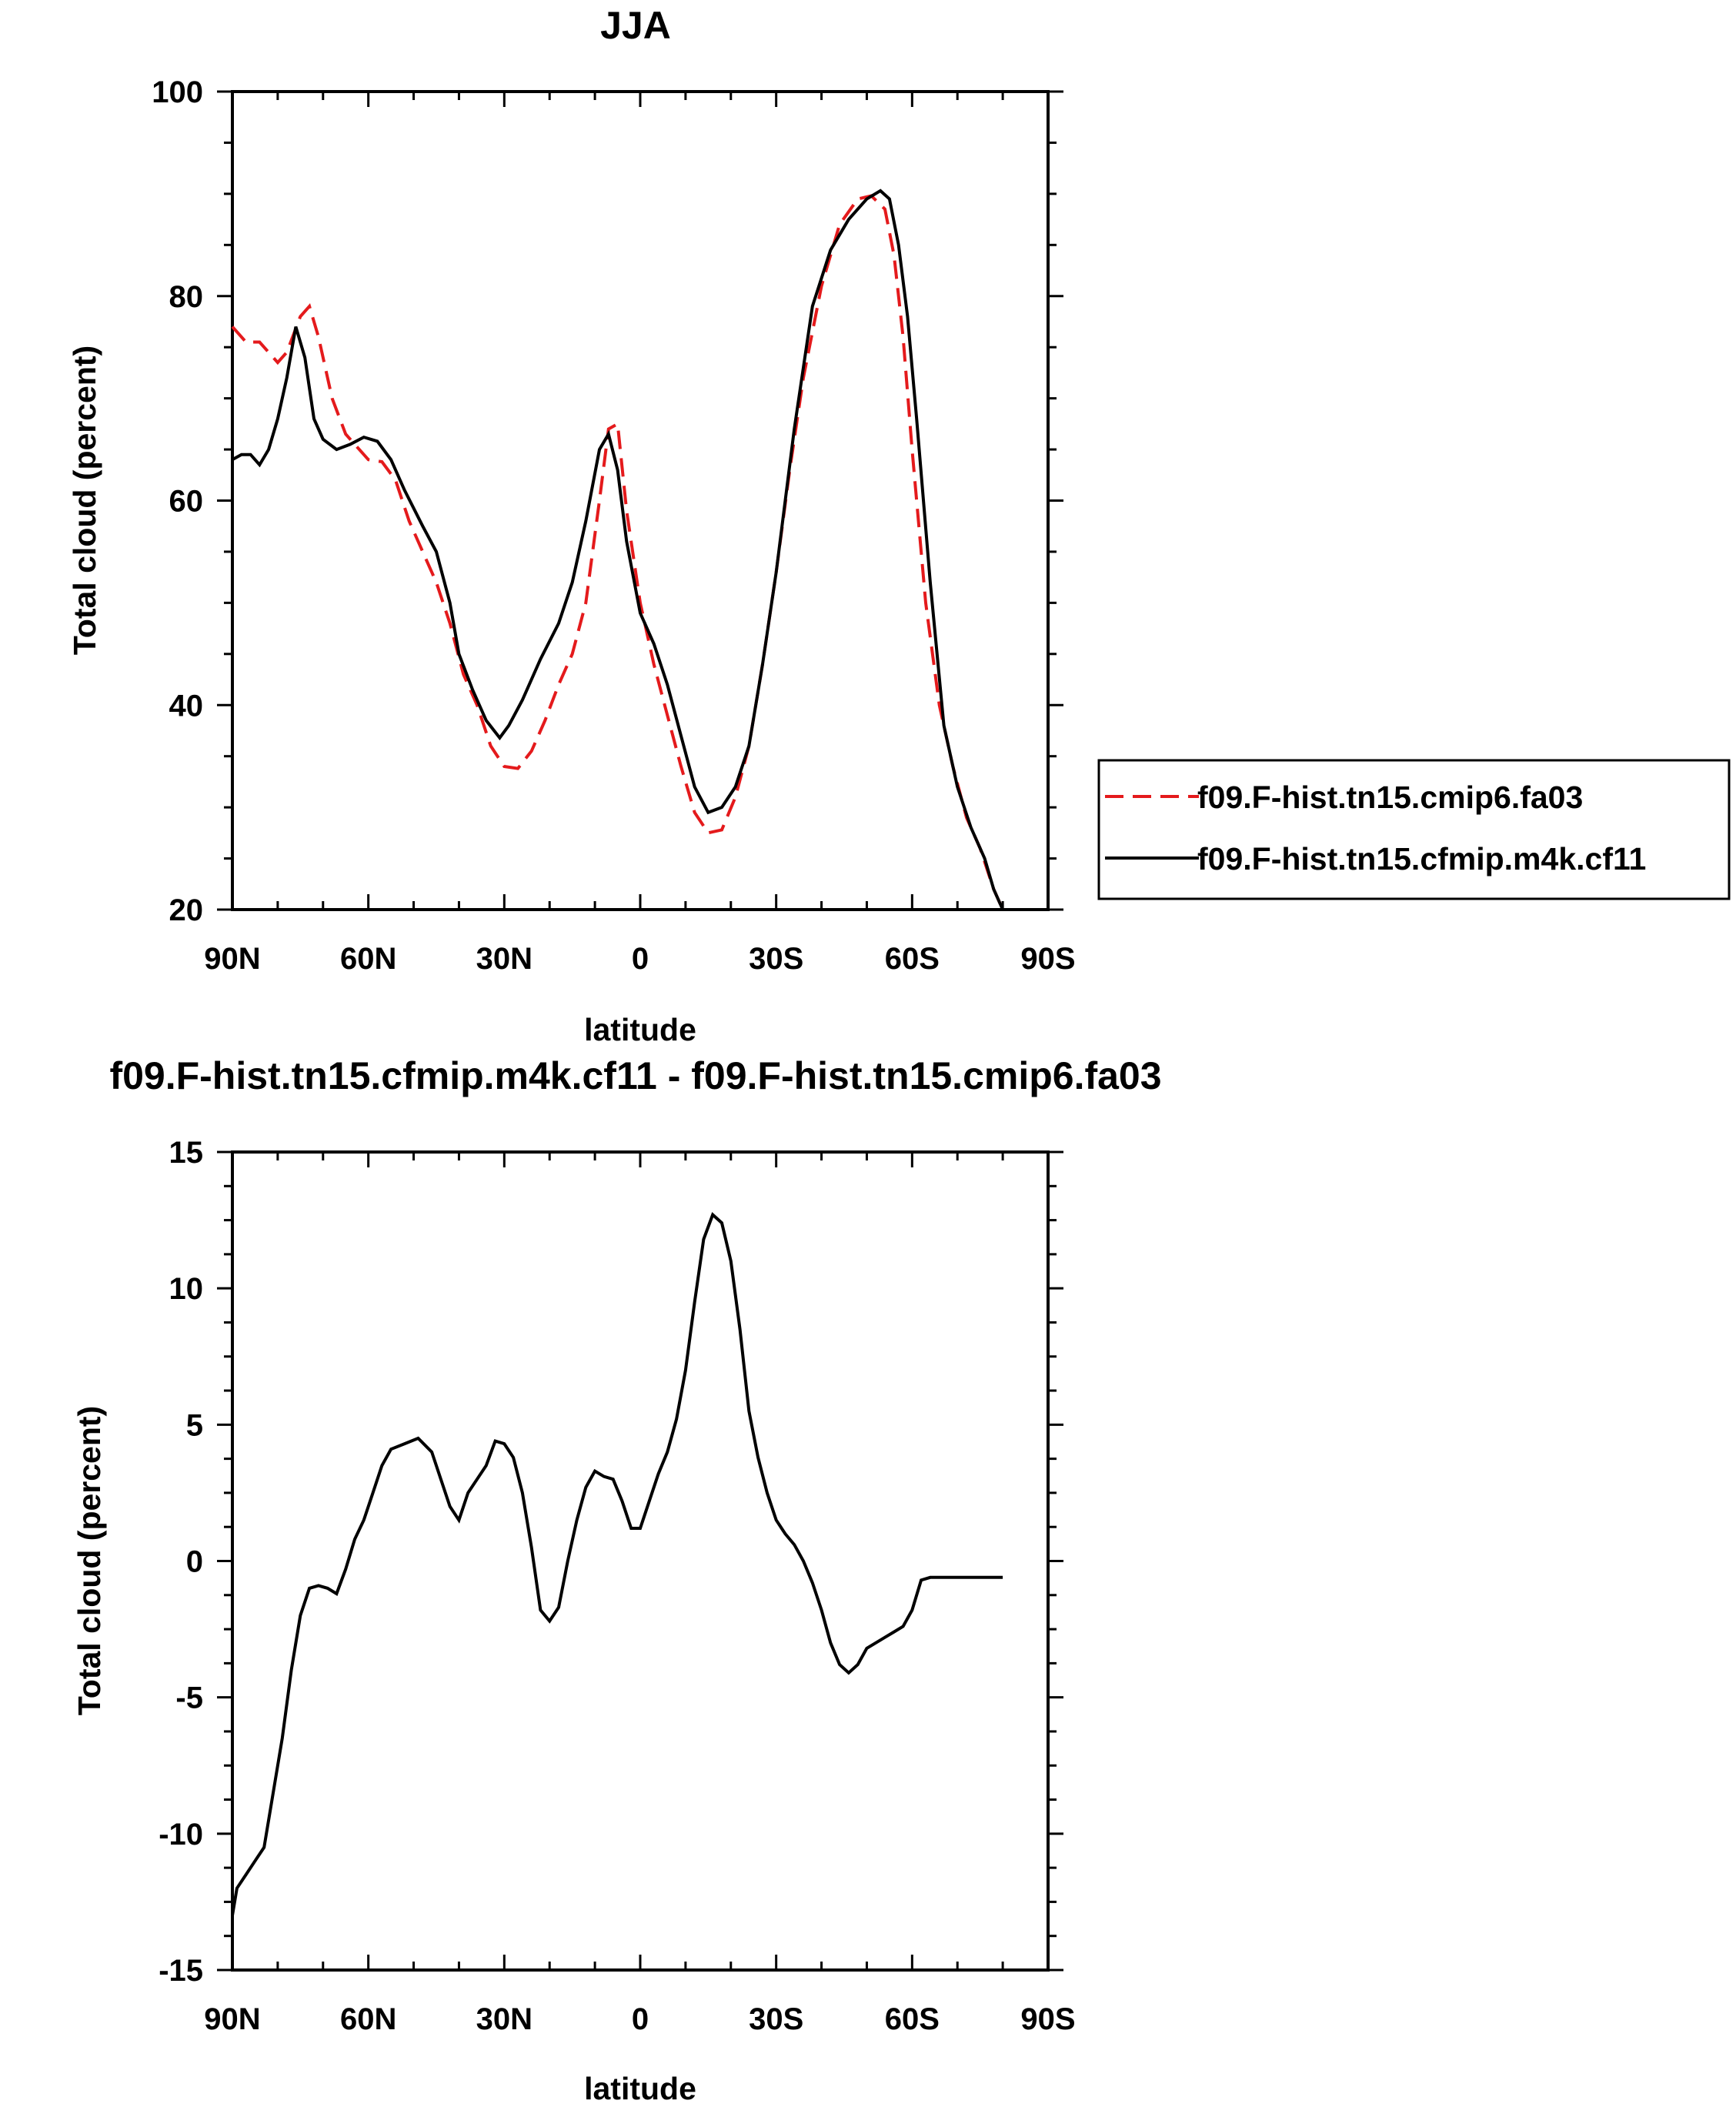  I want to click on top-y-axis-label: Total cloud (percent), so click(84, 501).